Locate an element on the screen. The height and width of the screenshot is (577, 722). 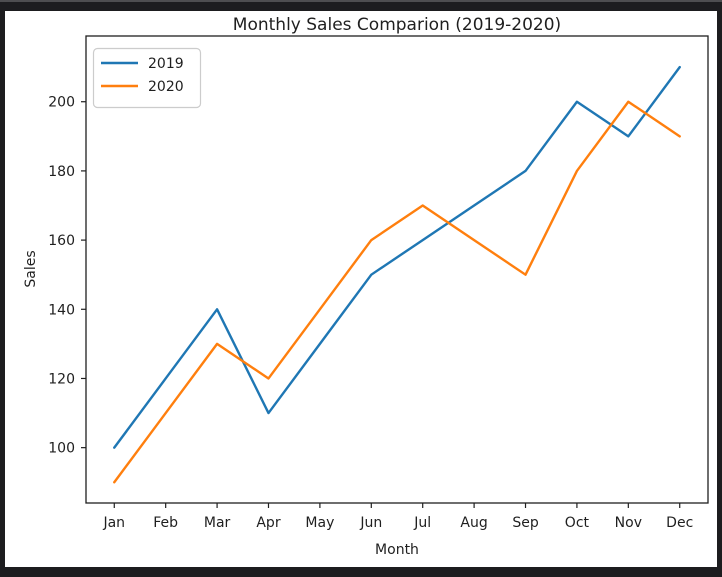
legend-entry-label: 2019 is located at coordinates (166, 64).